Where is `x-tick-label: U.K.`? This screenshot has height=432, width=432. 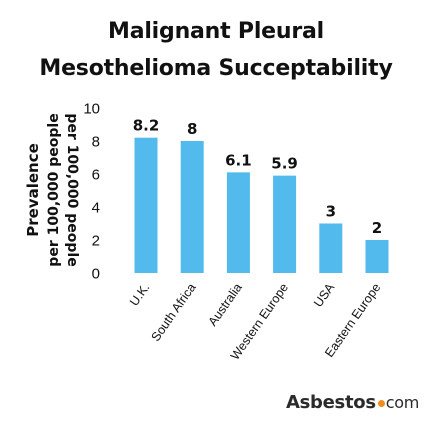 x-tick-label: U.K. is located at coordinates (139, 295).